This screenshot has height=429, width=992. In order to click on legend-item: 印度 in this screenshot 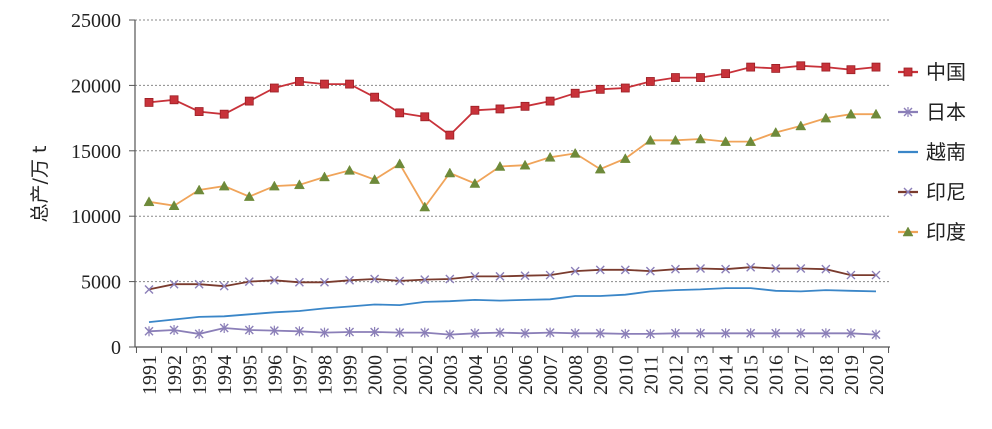, I will do `click(932, 232)`.